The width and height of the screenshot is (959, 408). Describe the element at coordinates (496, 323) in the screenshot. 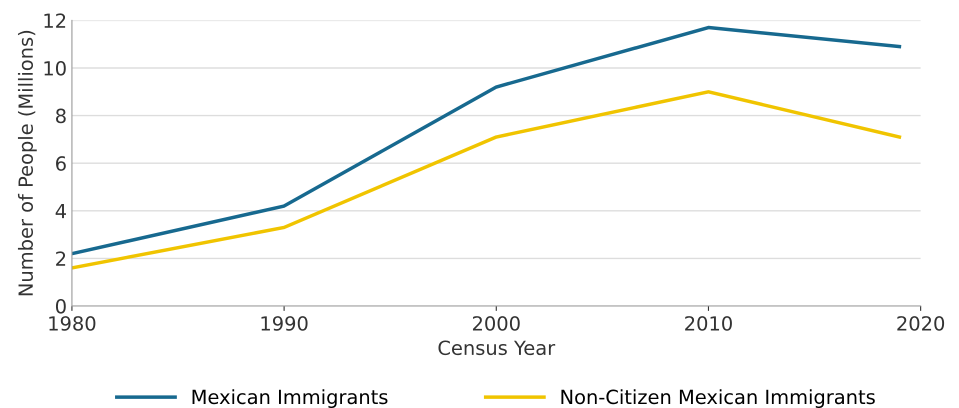

I see `x-tick-label: 2000` at that location.